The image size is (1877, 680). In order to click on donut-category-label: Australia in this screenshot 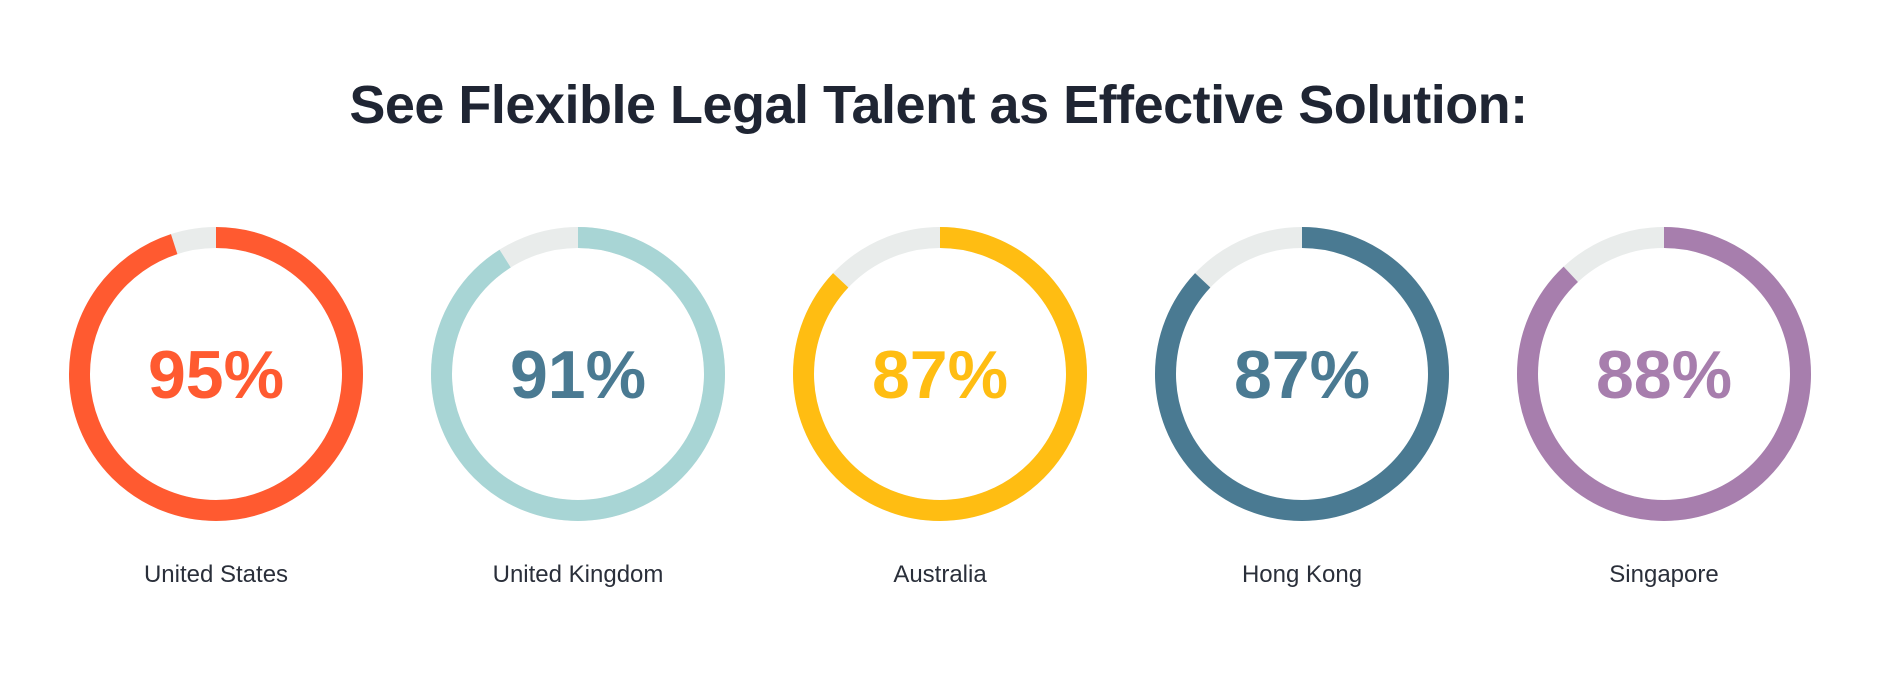, I will do `click(940, 574)`.